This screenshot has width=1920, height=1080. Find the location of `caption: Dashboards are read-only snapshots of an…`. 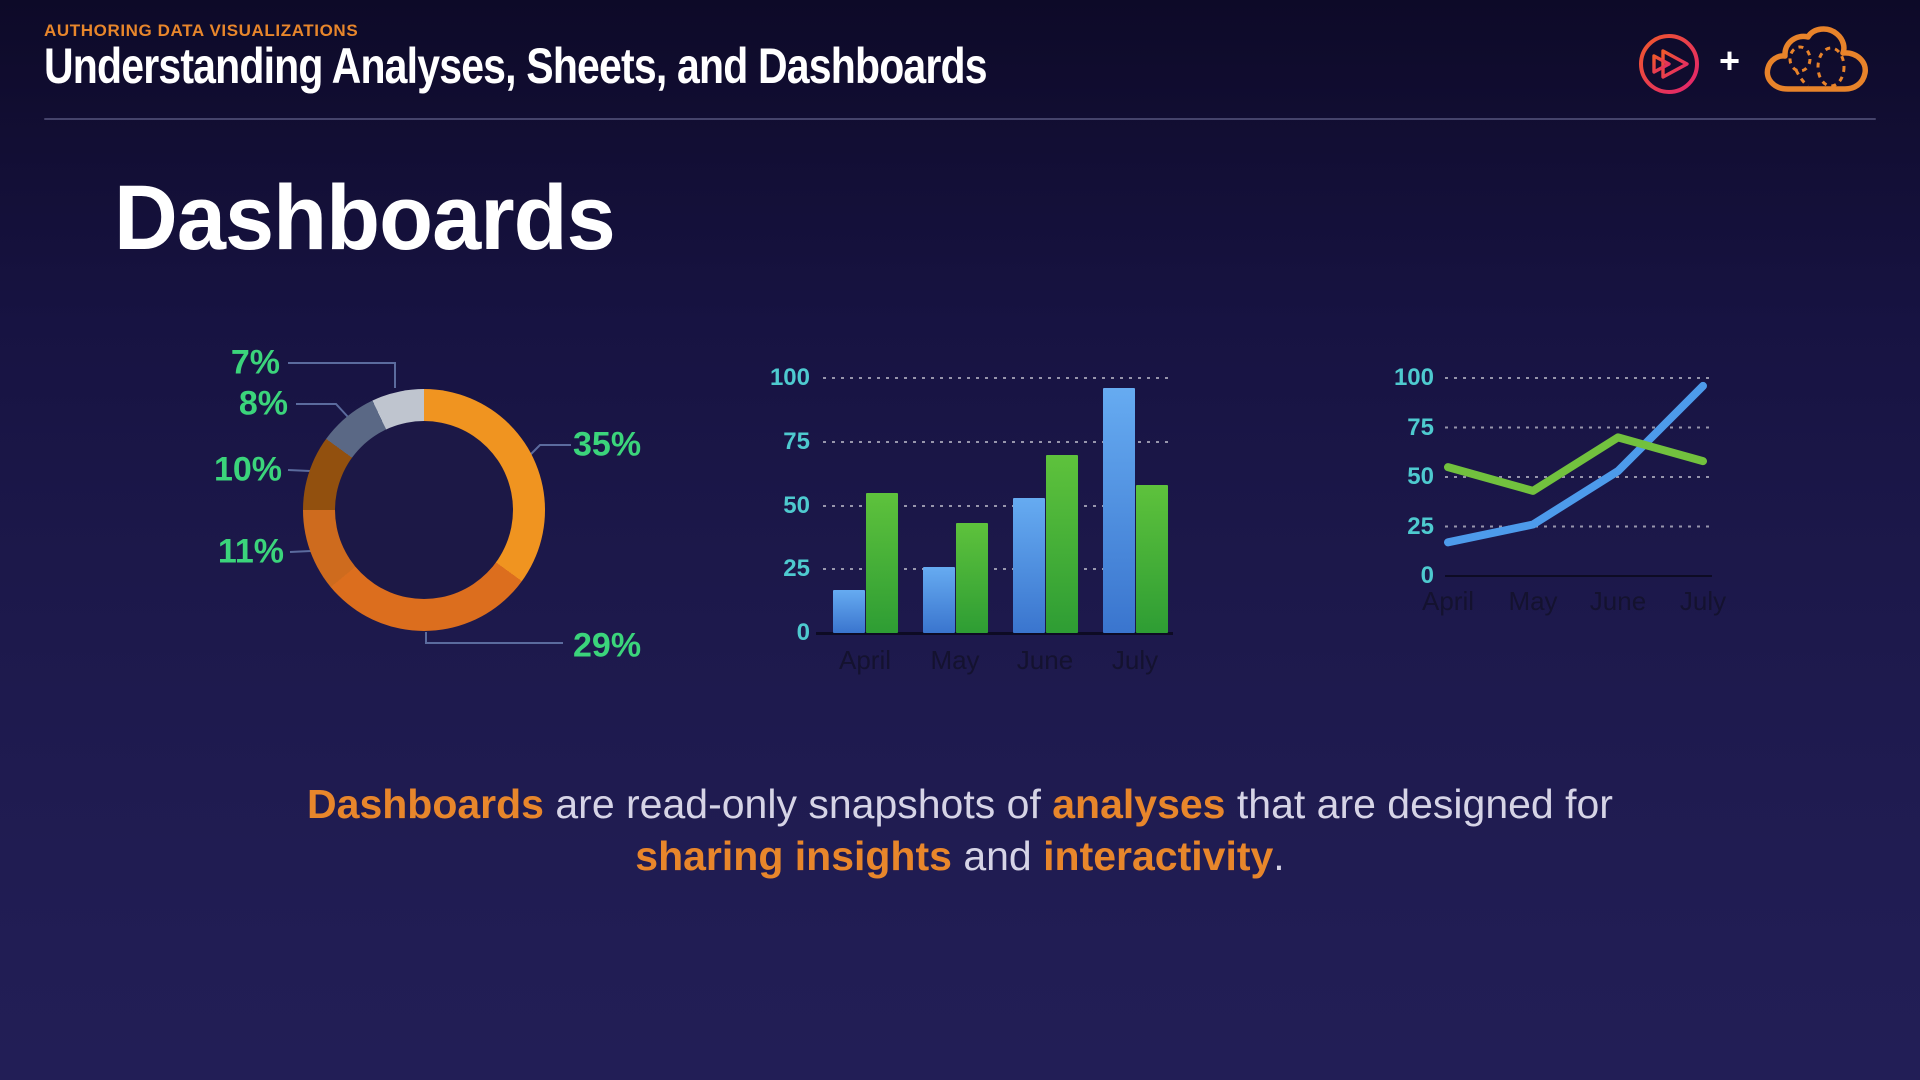

caption: Dashboards are read-only snapshots of an… is located at coordinates (960, 830).